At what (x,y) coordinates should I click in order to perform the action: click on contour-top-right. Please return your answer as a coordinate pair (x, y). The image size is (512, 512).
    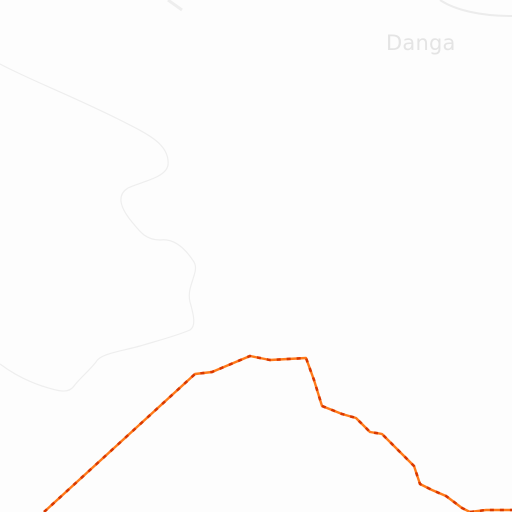
    Looking at the image, I should click on (475, 8).